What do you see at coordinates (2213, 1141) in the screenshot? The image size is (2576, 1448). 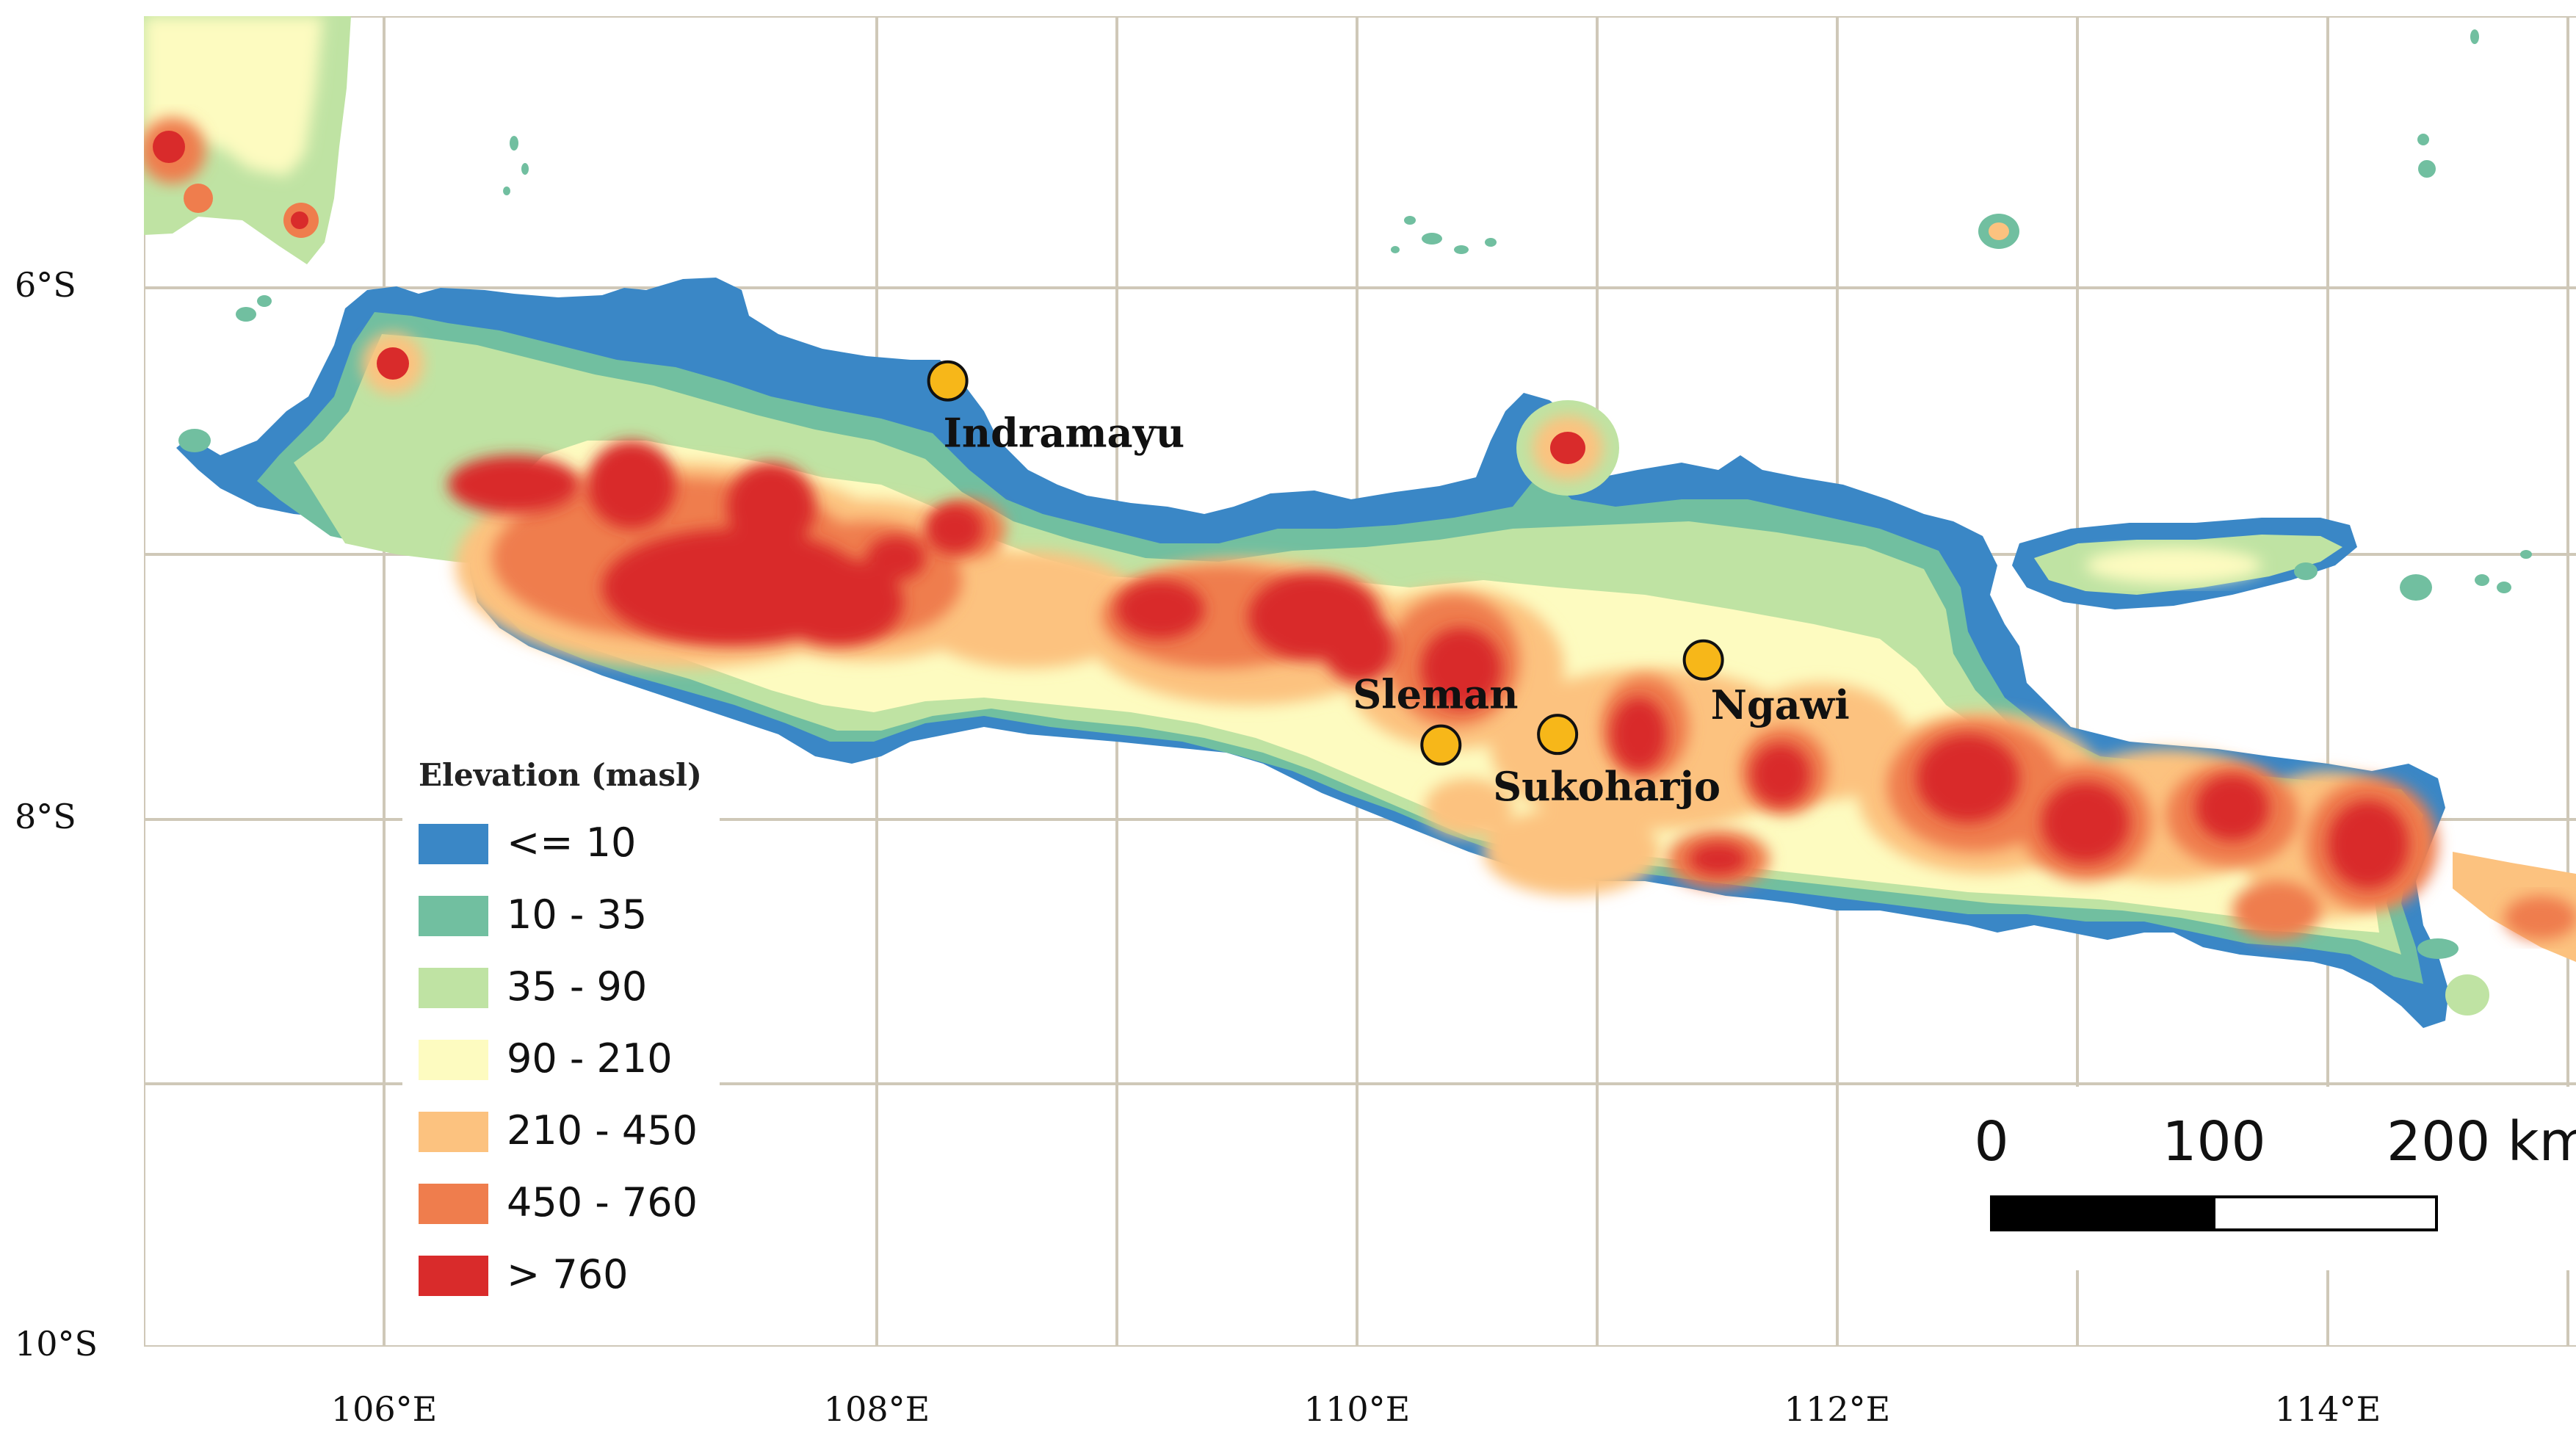 I see `scale-label-100: 100` at bounding box center [2213, 1141].